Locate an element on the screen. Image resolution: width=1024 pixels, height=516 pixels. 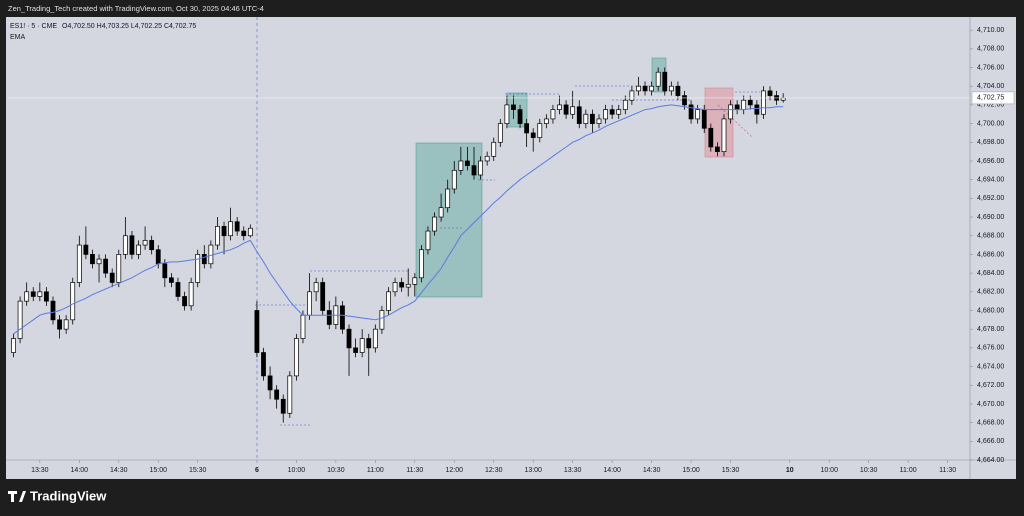
y-tick-label: 4,698.00 is located at coordinates (990, 142).